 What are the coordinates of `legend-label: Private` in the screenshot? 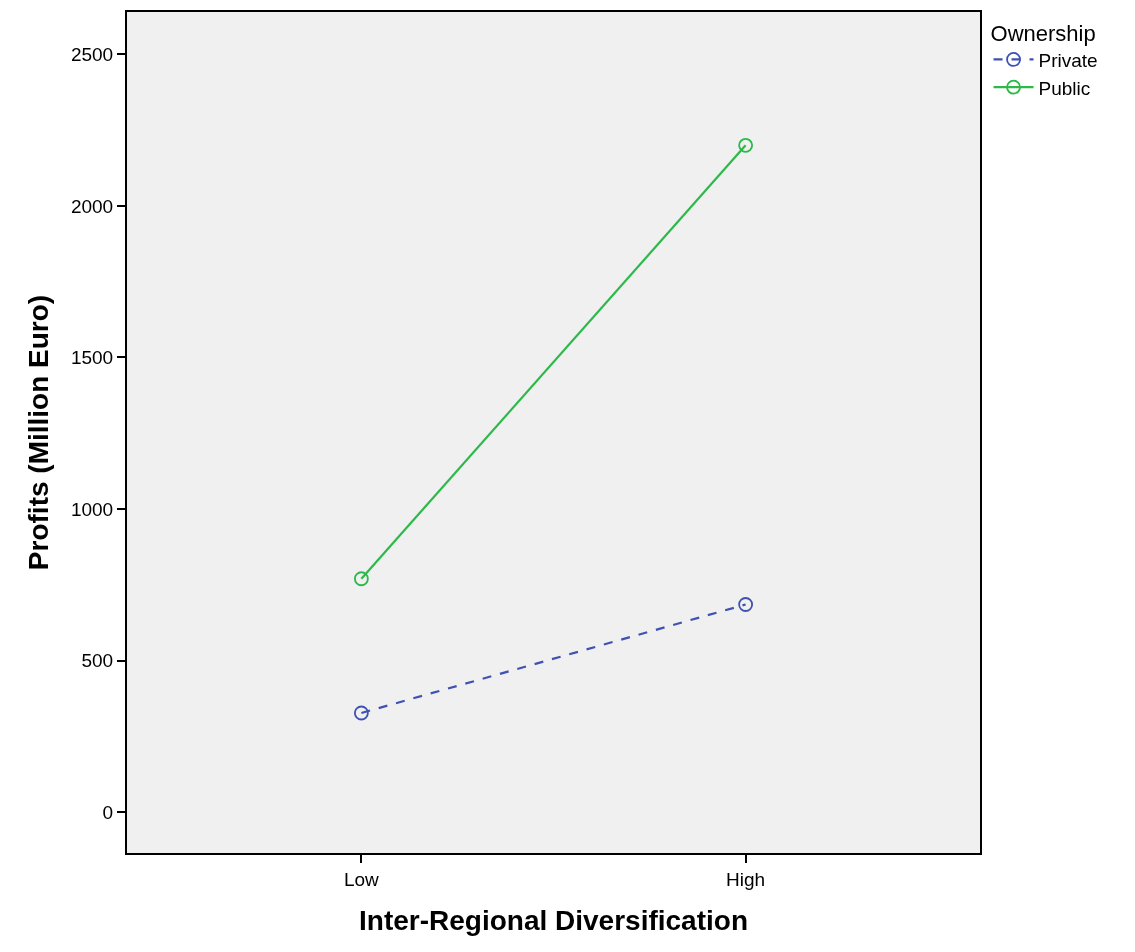 It's located at (1068, 60).